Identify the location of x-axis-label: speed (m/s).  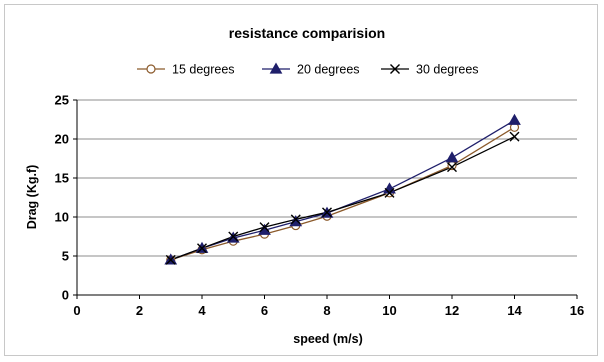
(327, 339).